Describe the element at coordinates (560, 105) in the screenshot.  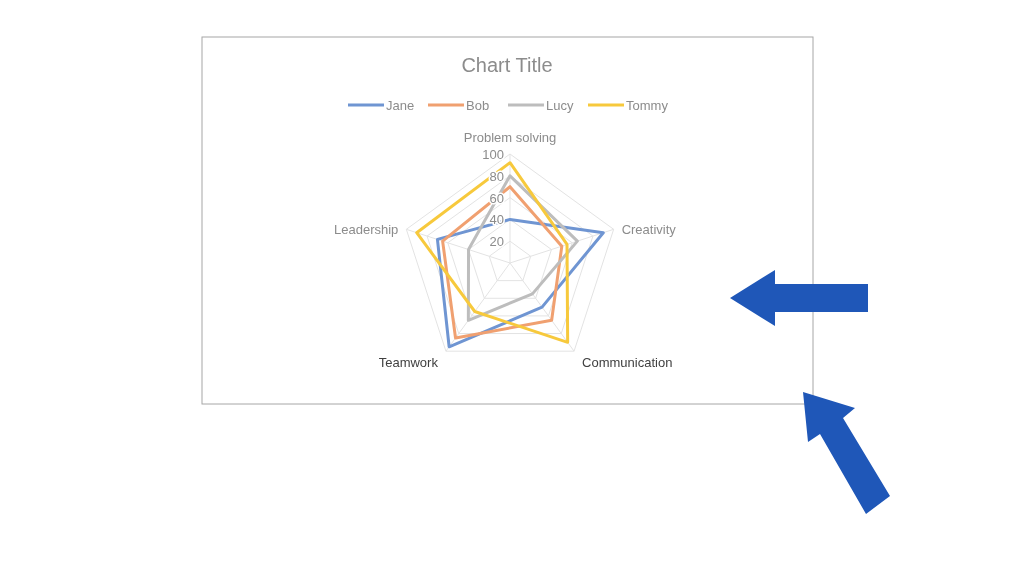
I see `legend-label: Lucy` at that location.